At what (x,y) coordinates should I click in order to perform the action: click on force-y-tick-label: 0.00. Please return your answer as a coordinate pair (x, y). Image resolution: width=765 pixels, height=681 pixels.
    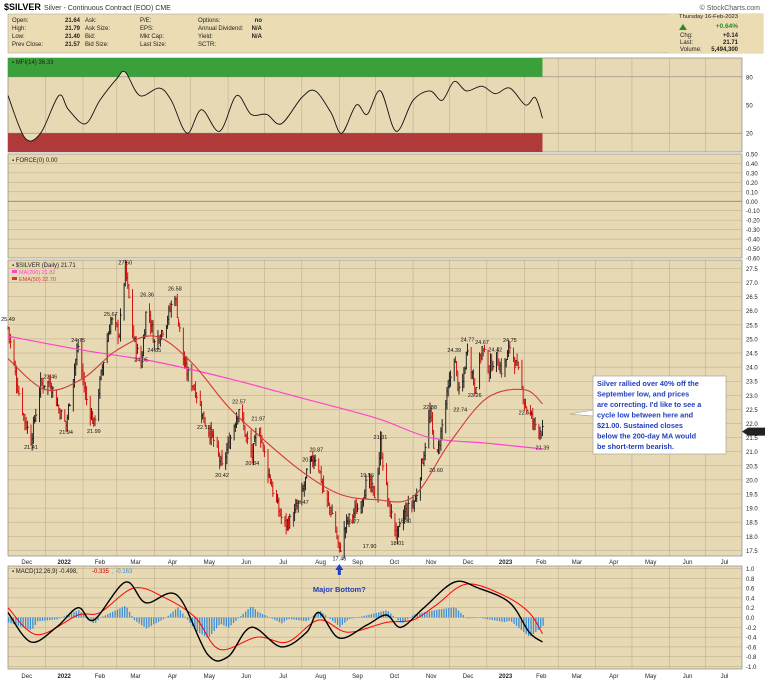
    Looking at the image, I should click on (752, 203).